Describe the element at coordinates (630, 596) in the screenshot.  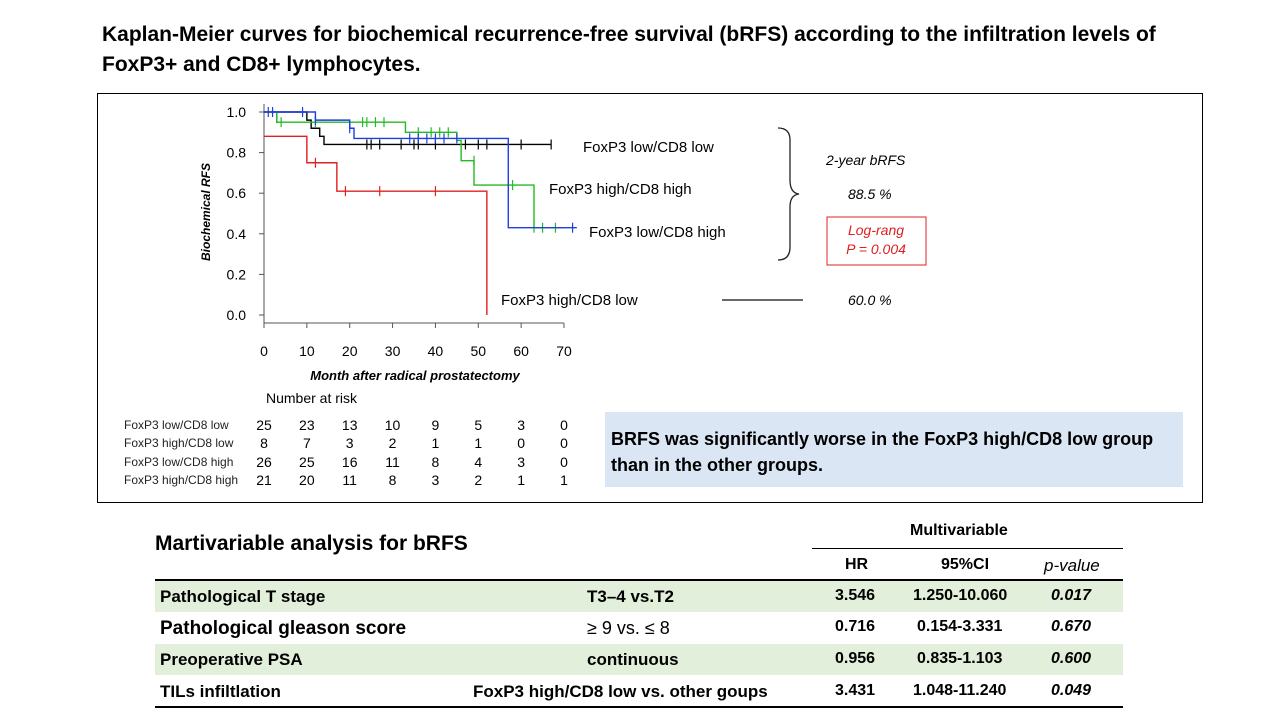
I see `comparison-cell: T3–4 vs.T2` at that location.